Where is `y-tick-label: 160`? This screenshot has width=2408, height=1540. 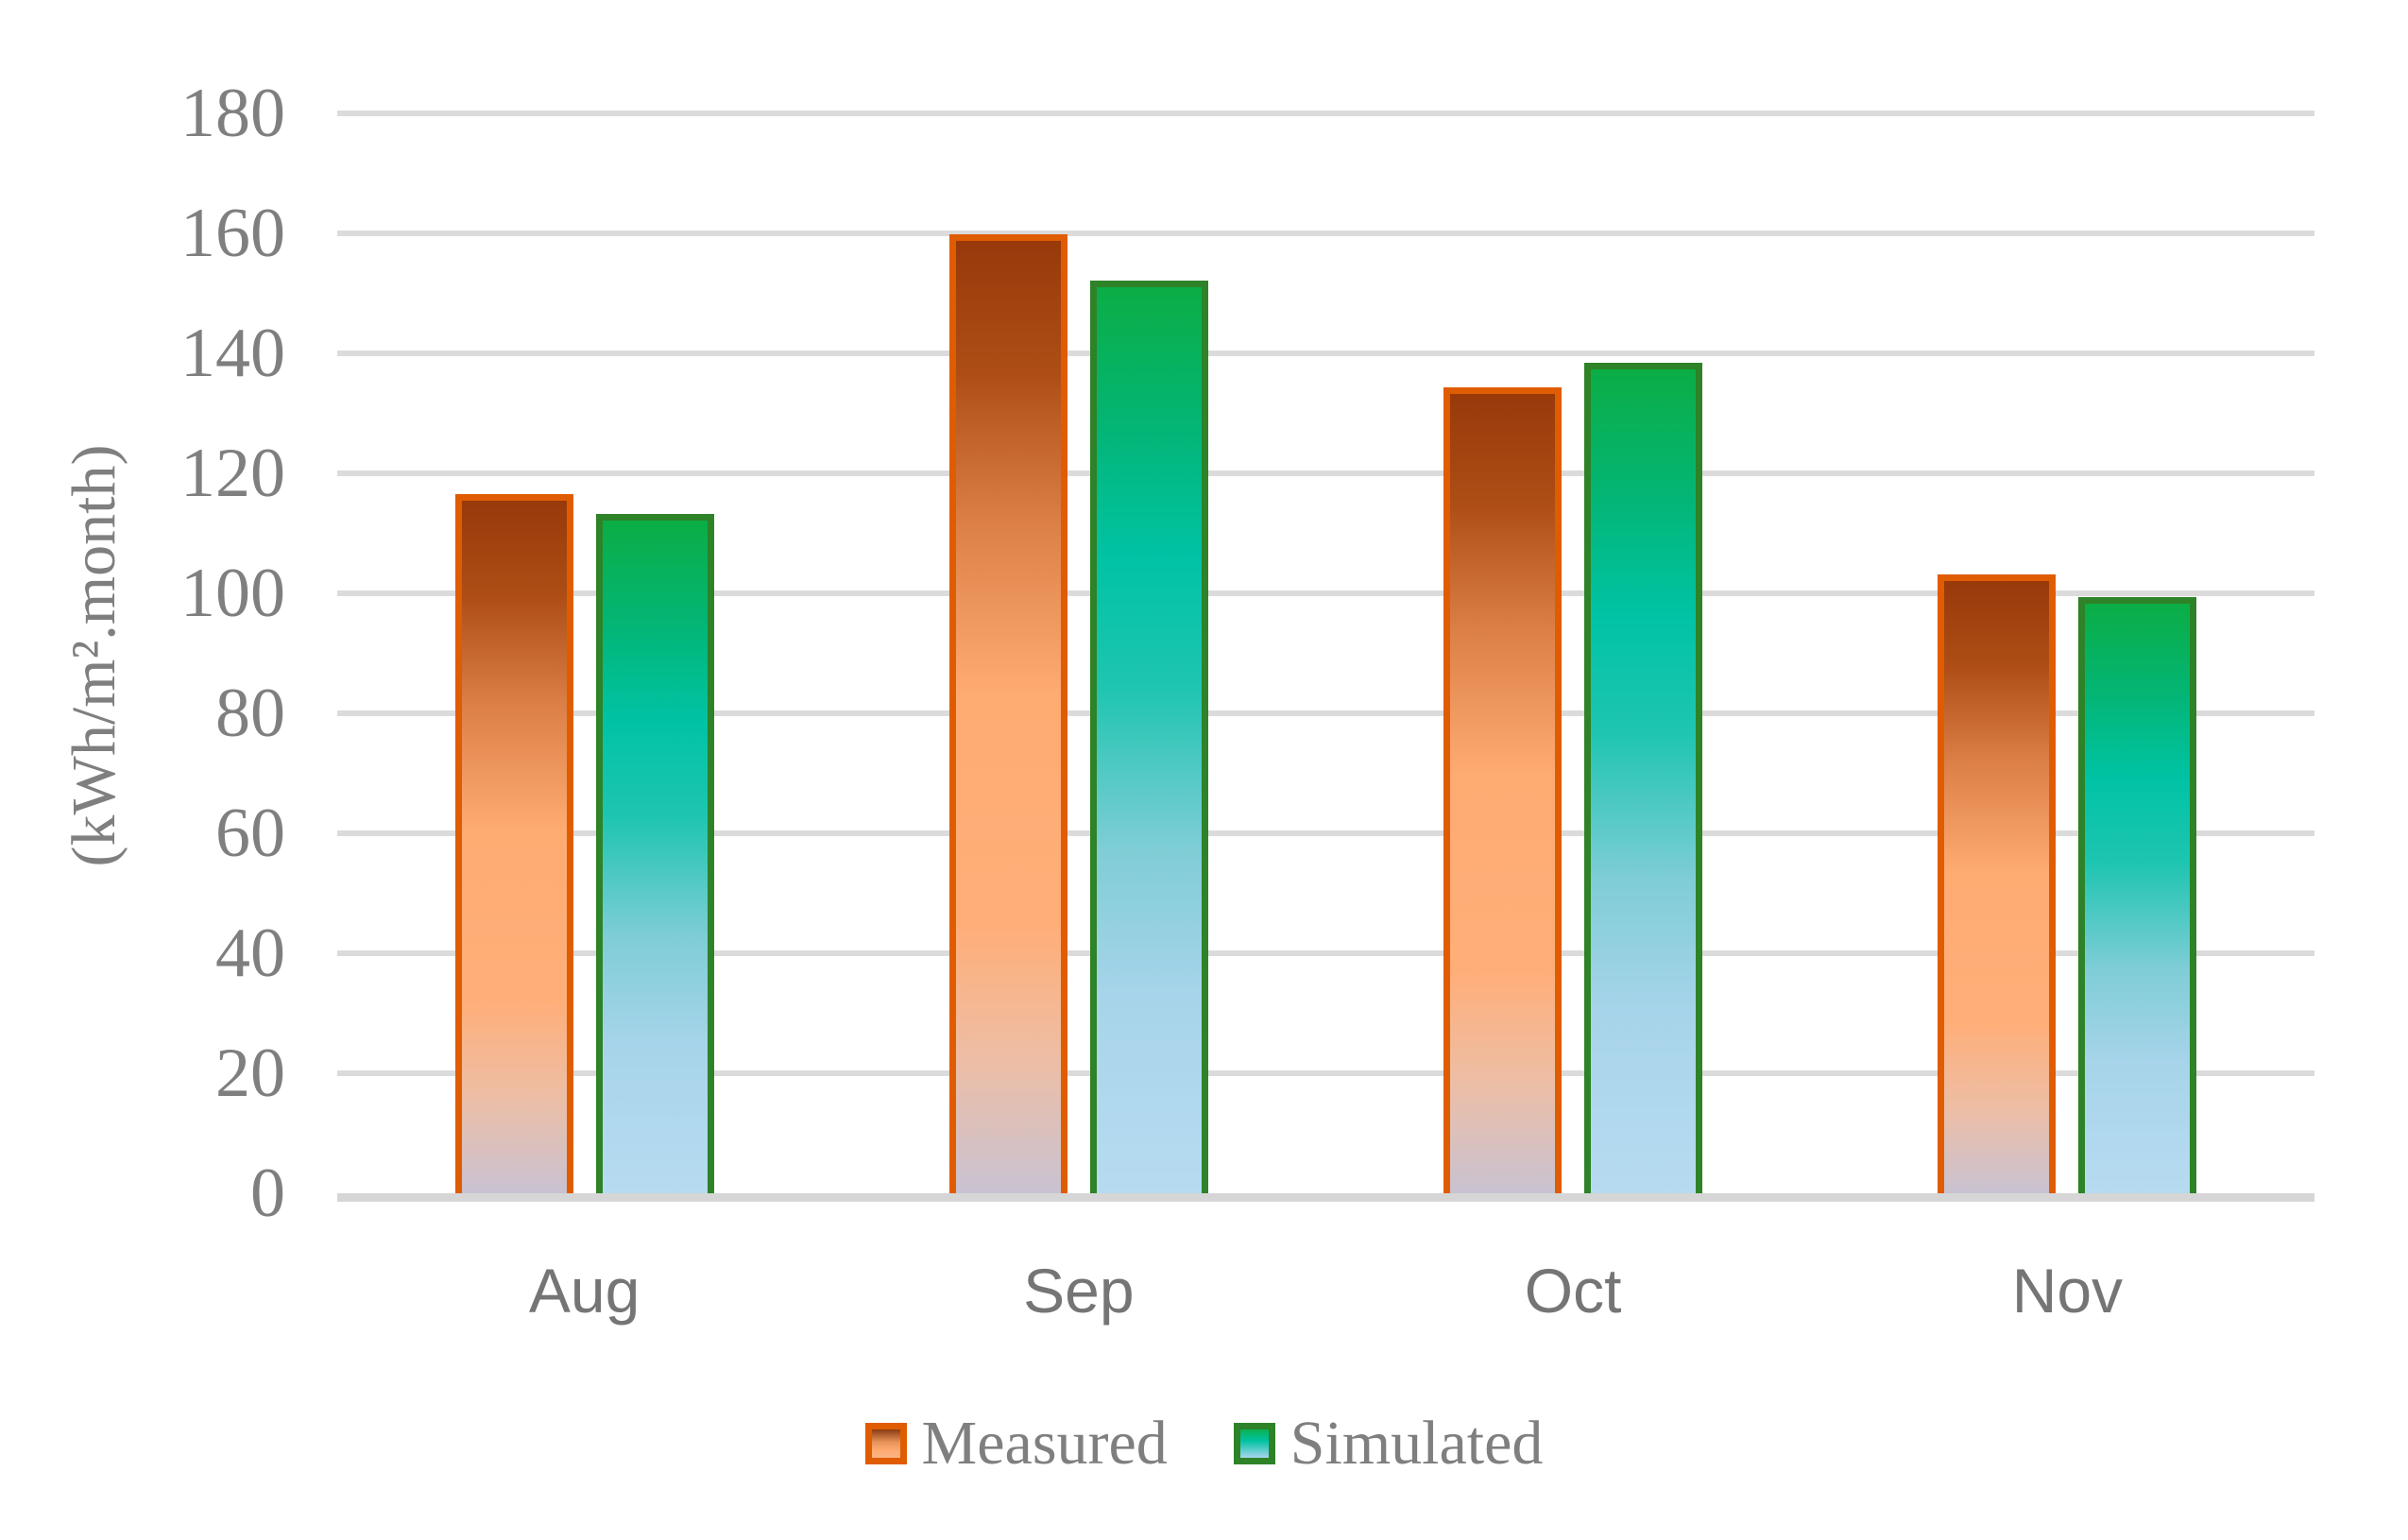 y-tick-label: 160 is located at coordinates (232, 233).